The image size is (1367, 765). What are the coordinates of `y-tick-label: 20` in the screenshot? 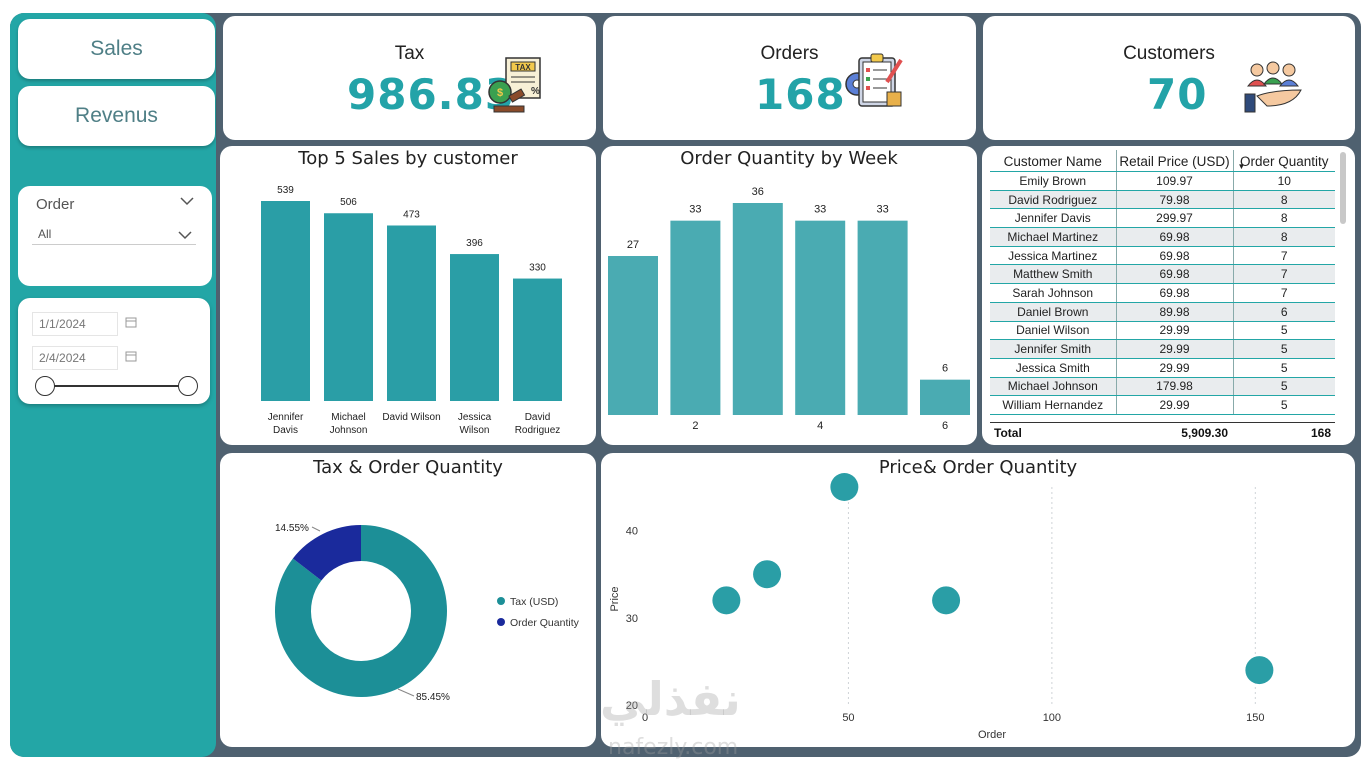 It's located at (632, 706).